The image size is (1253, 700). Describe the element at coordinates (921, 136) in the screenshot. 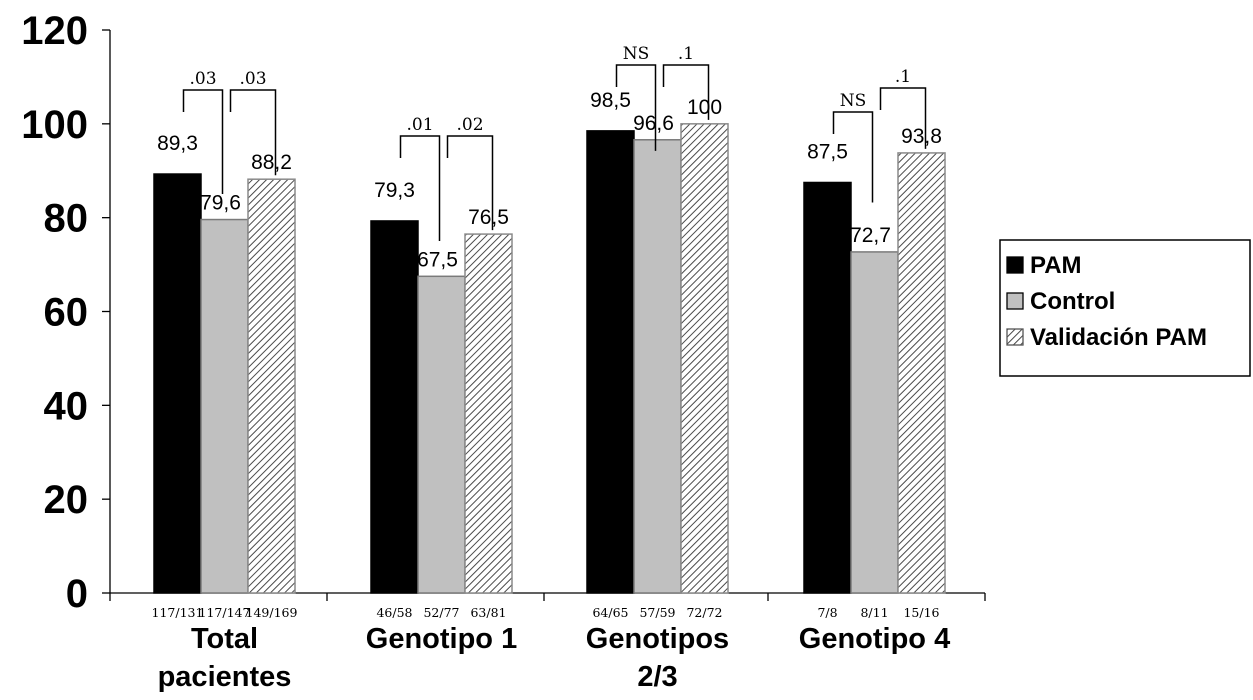

I see `value-label: 93,8` at that location.